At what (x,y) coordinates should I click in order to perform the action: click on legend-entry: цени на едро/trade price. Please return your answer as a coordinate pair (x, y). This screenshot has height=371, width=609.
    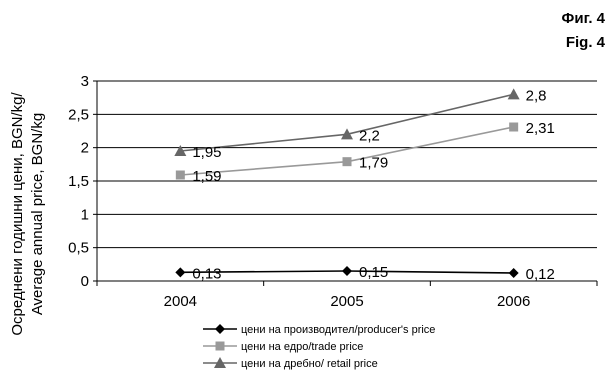
    Looking at the image, I should click on (302, 347).